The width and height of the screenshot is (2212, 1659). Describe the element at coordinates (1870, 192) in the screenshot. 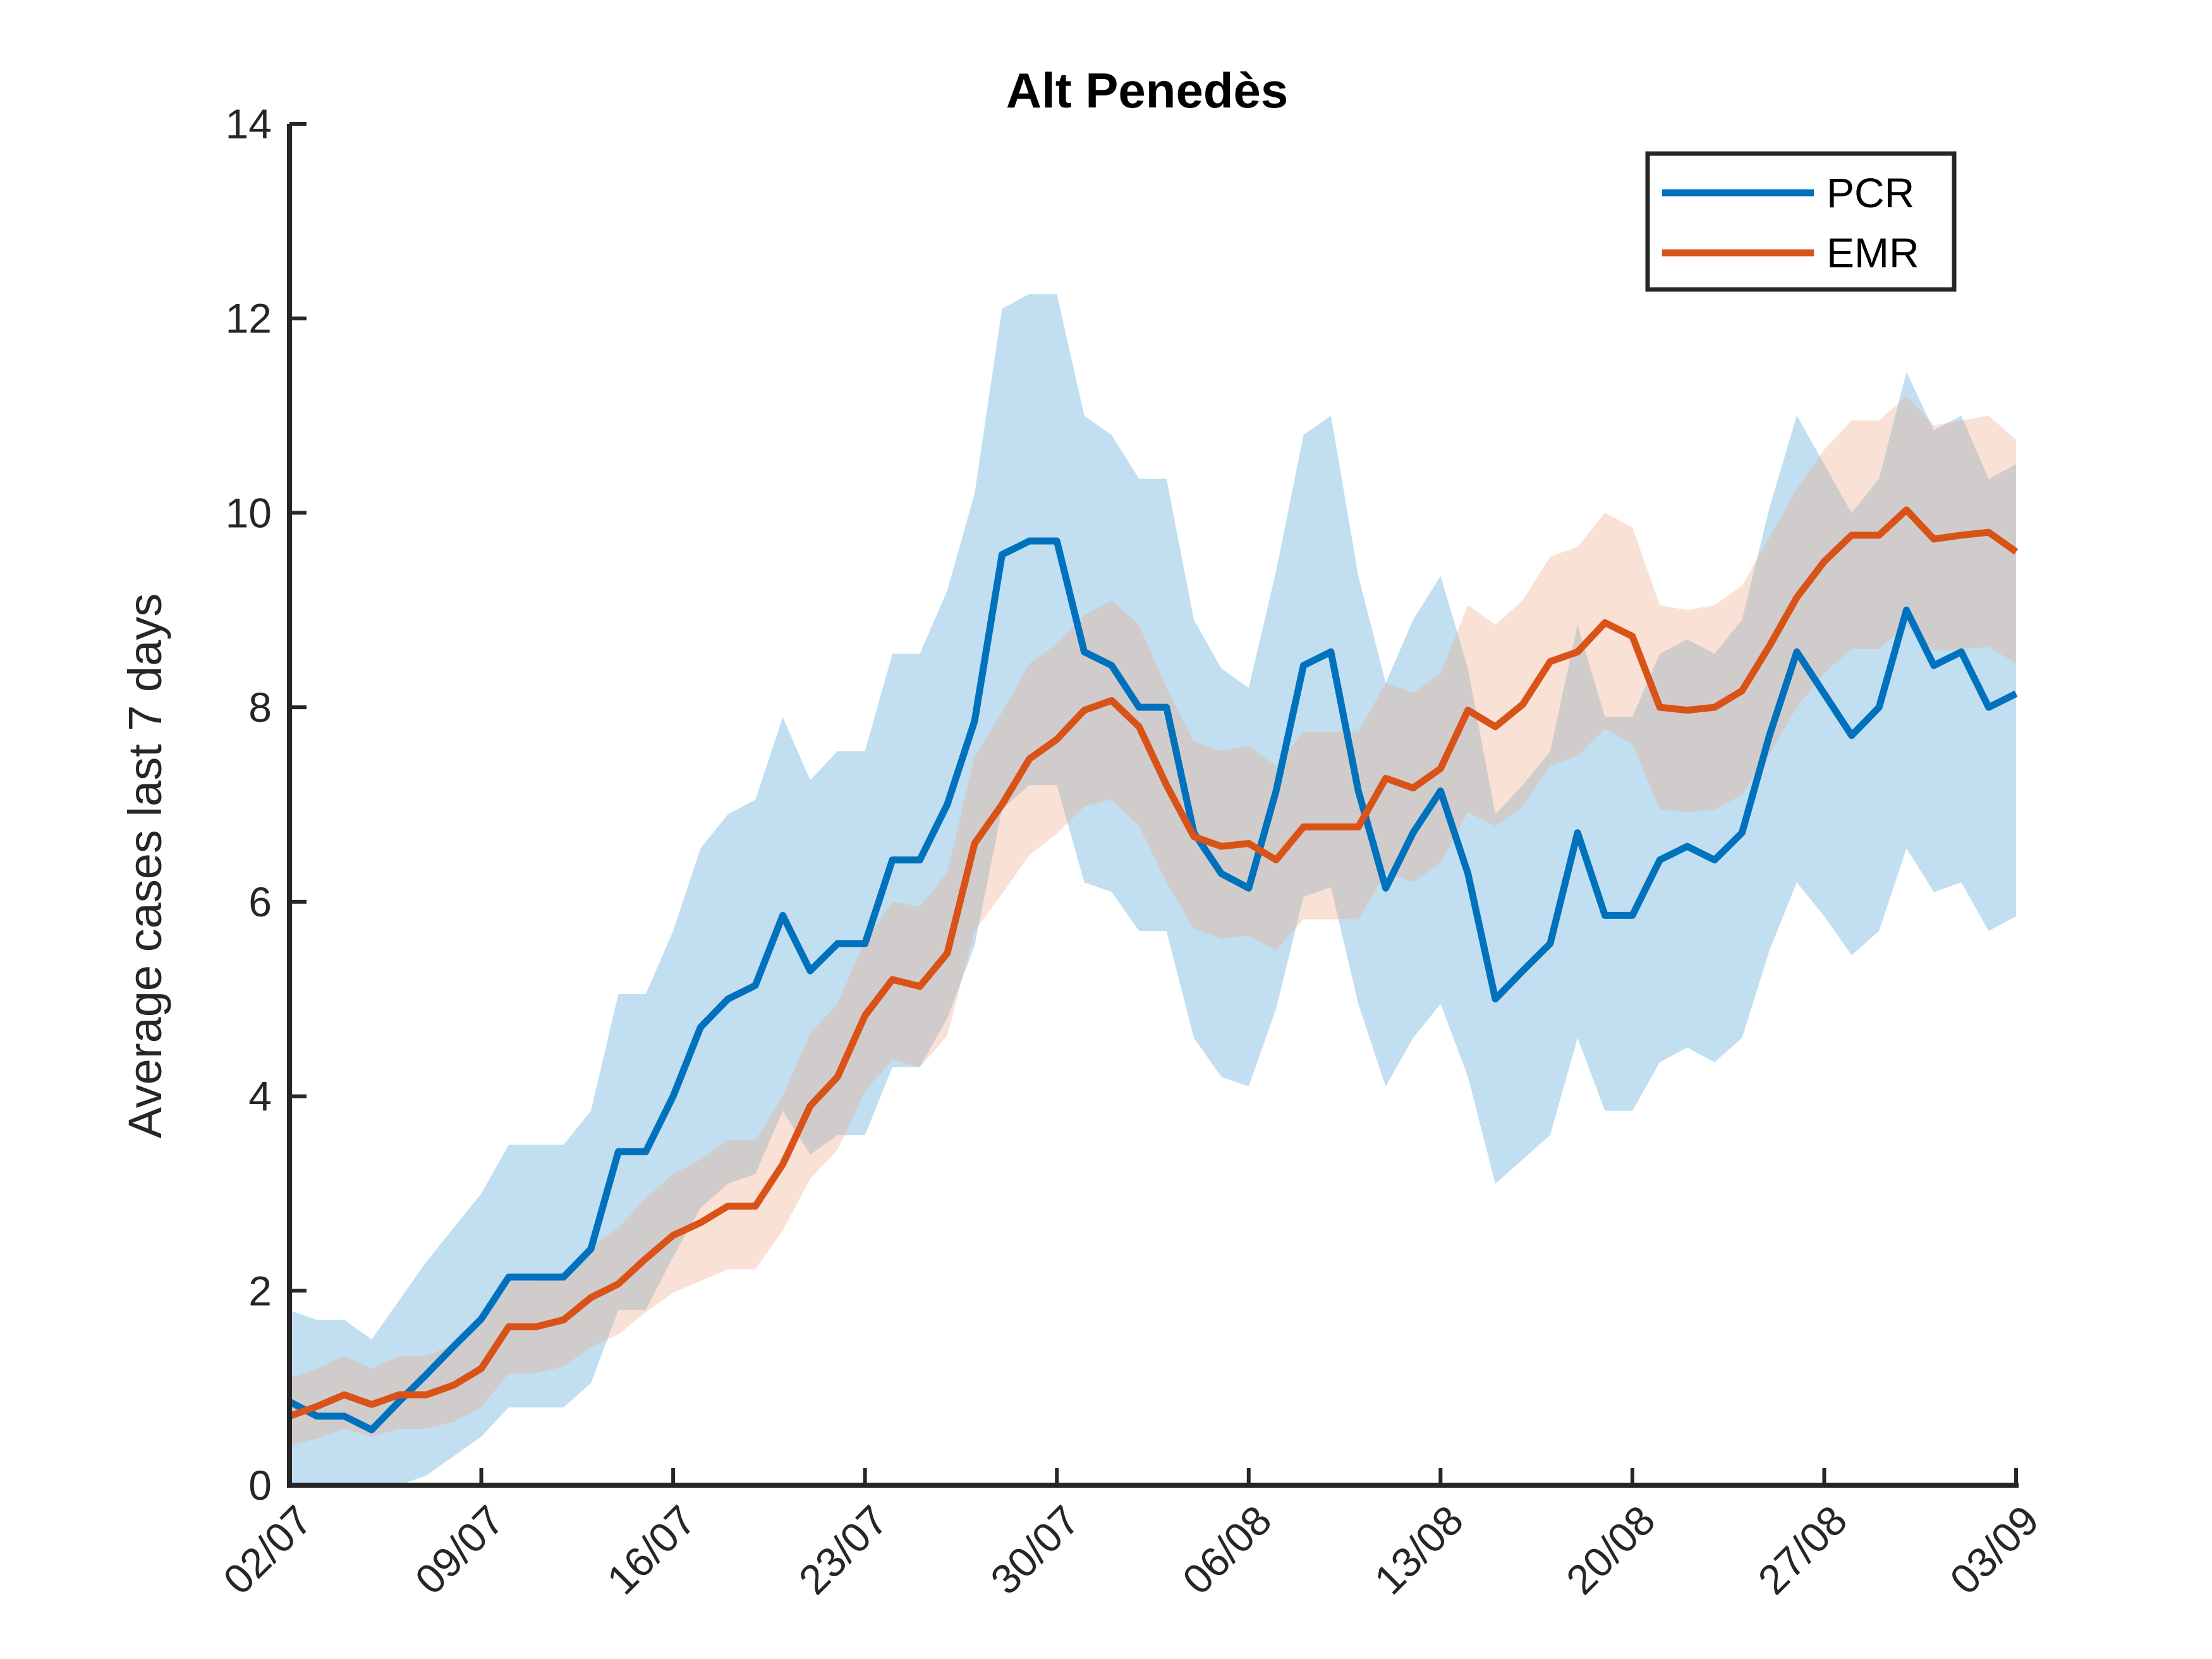

I see `legend-label-pcr: PCR` at that location.